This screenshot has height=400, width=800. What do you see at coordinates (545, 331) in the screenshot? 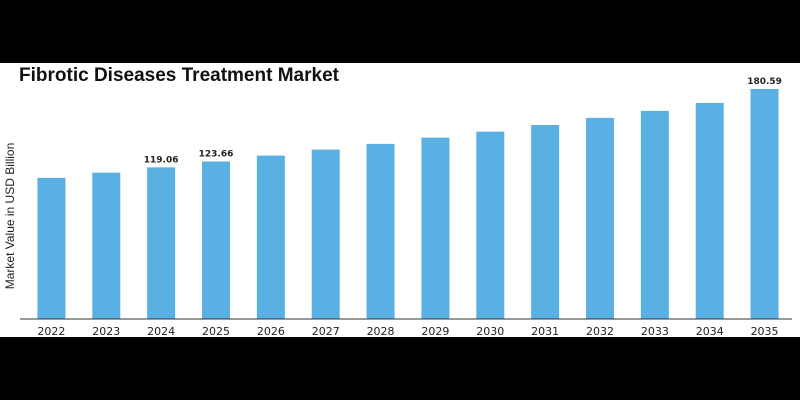
I see `x-tick-label-2031: 2031` at bounding box center [545, 331].